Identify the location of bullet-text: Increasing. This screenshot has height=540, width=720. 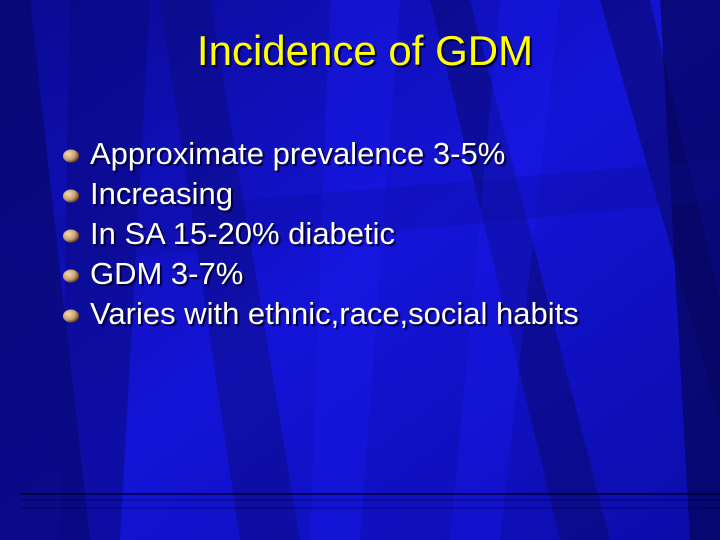
(162, 193).